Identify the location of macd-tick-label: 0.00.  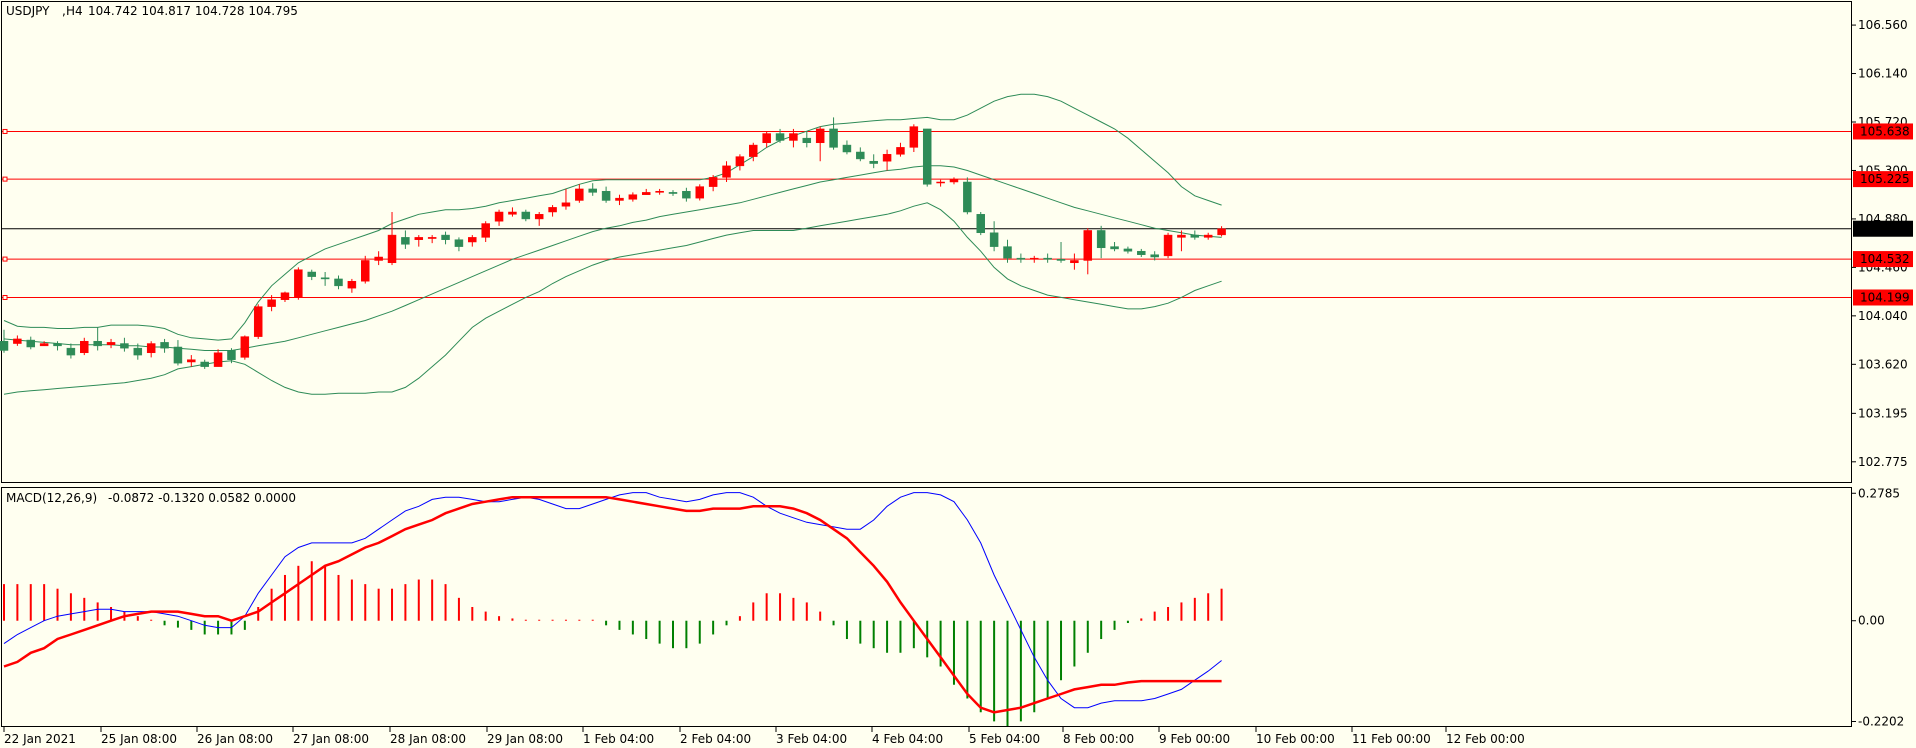
(1871, 621).